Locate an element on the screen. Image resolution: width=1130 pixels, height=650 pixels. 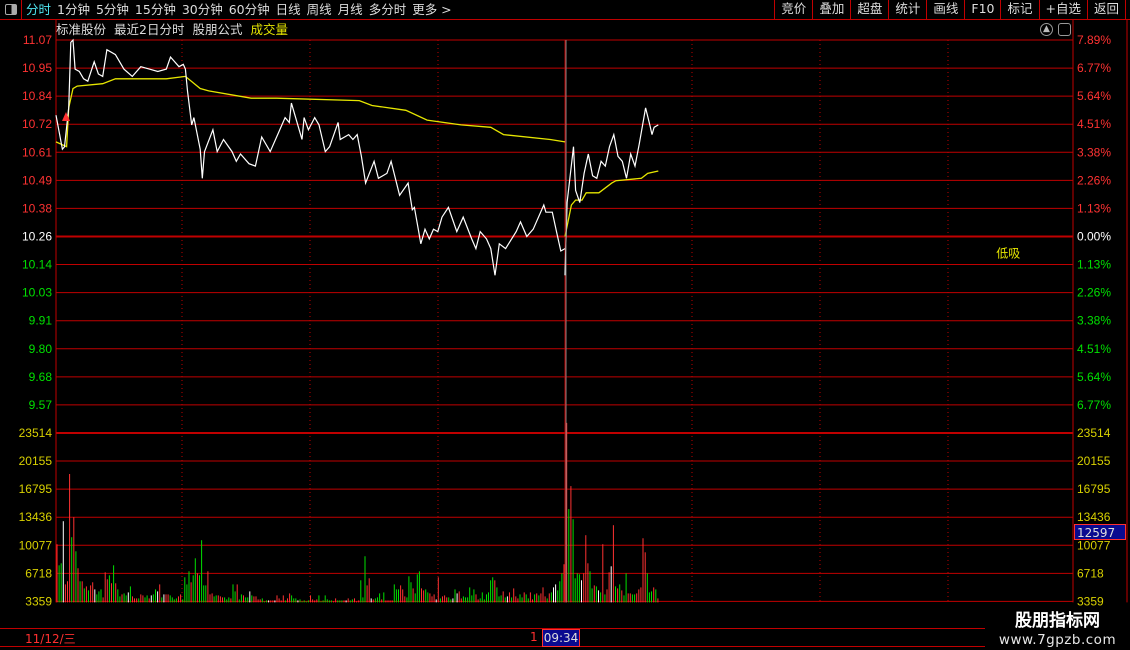
tab-5: 60分钟 is located at coordinates (249, 9).